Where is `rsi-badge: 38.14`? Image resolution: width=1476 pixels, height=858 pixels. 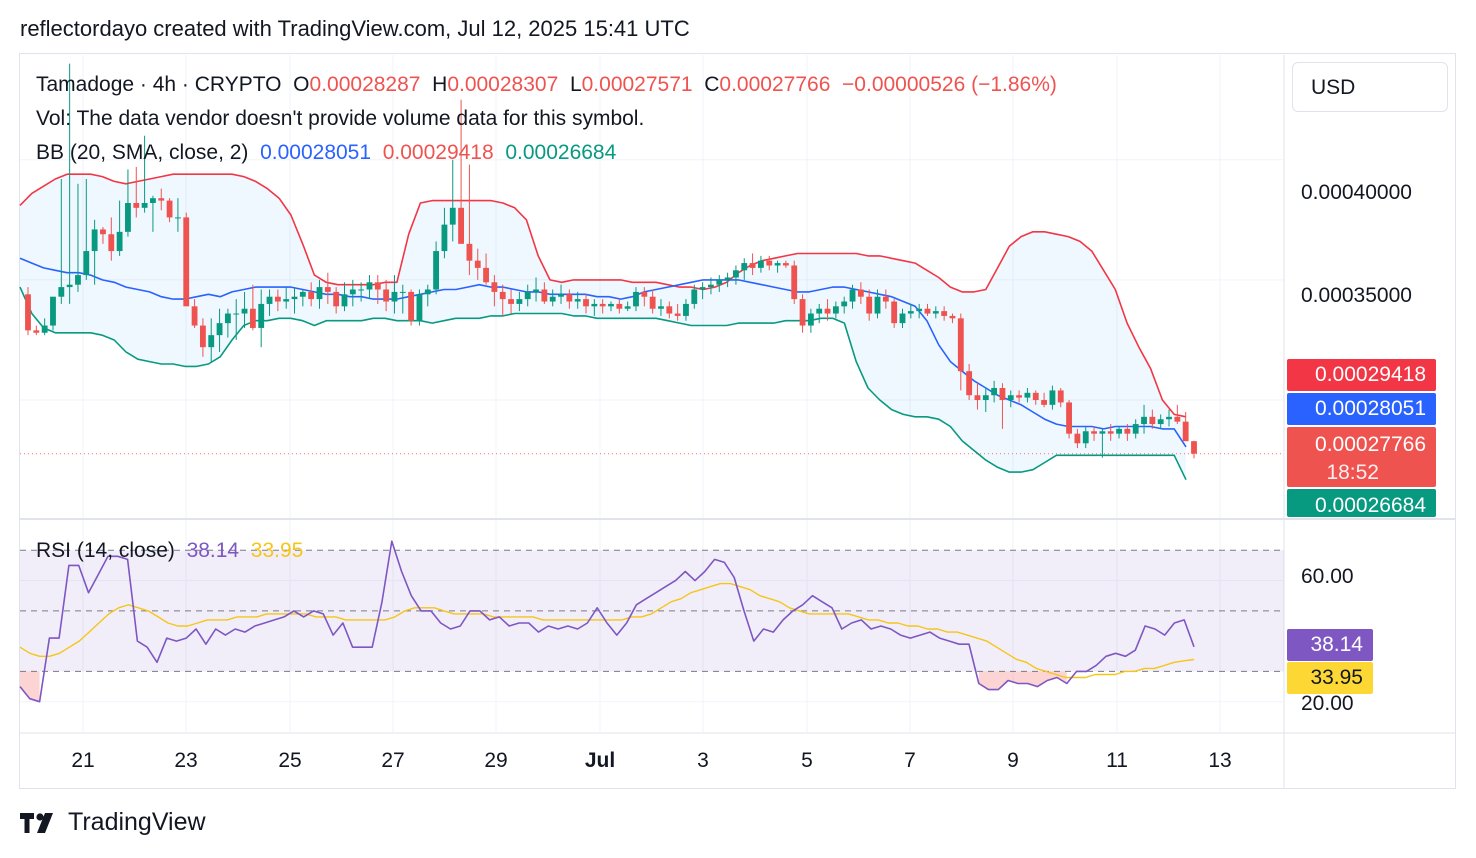 rsi-badge: 38.14 is located at coordinates (1330, 645).